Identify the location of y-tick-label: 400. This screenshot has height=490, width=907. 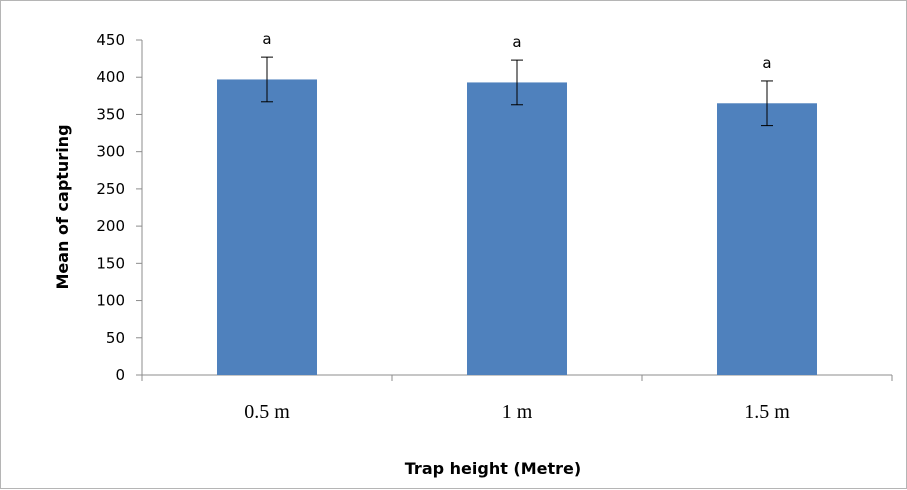
(110, 77).